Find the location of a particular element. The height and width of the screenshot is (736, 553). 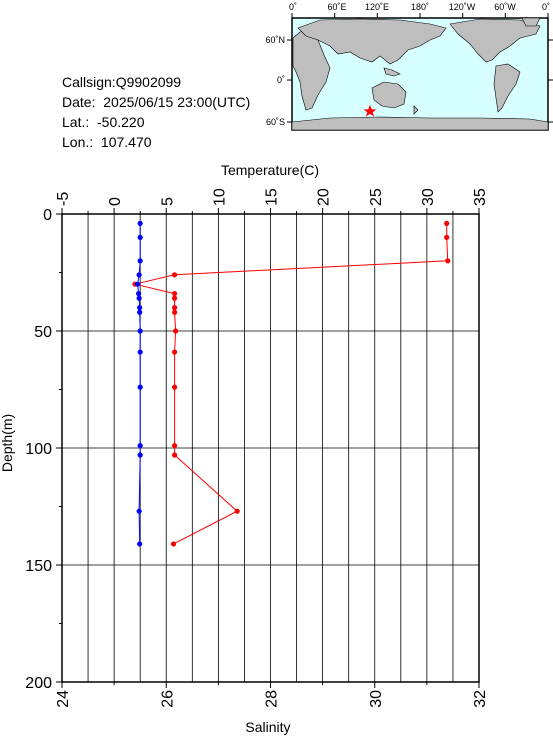

temperature-tick-label: 10 is located at coordinates (219, 197).